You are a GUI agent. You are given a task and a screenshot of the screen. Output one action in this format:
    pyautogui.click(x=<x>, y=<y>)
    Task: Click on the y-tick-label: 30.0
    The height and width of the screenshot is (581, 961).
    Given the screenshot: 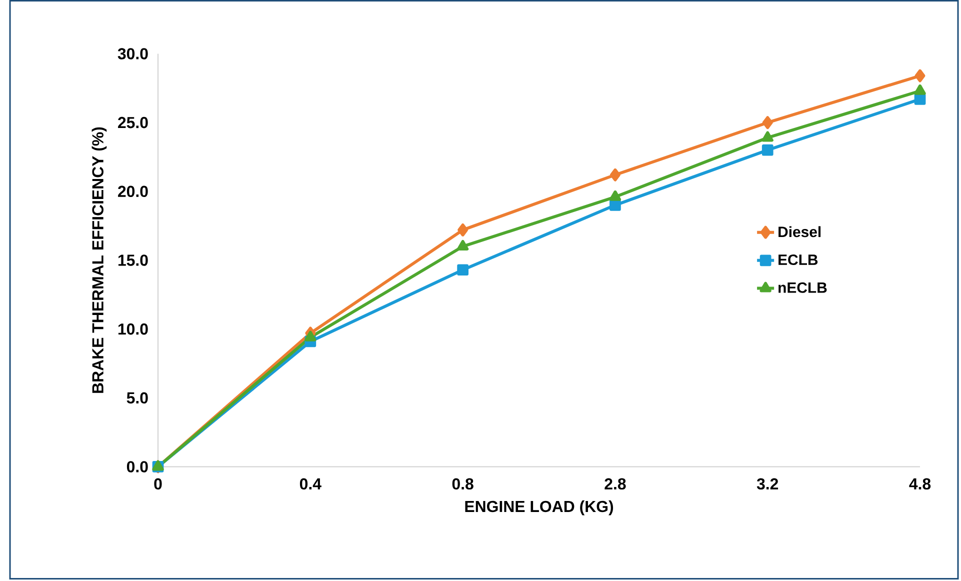 What is the action you would take?
    pyautogui.click(x=133, y=54)
    